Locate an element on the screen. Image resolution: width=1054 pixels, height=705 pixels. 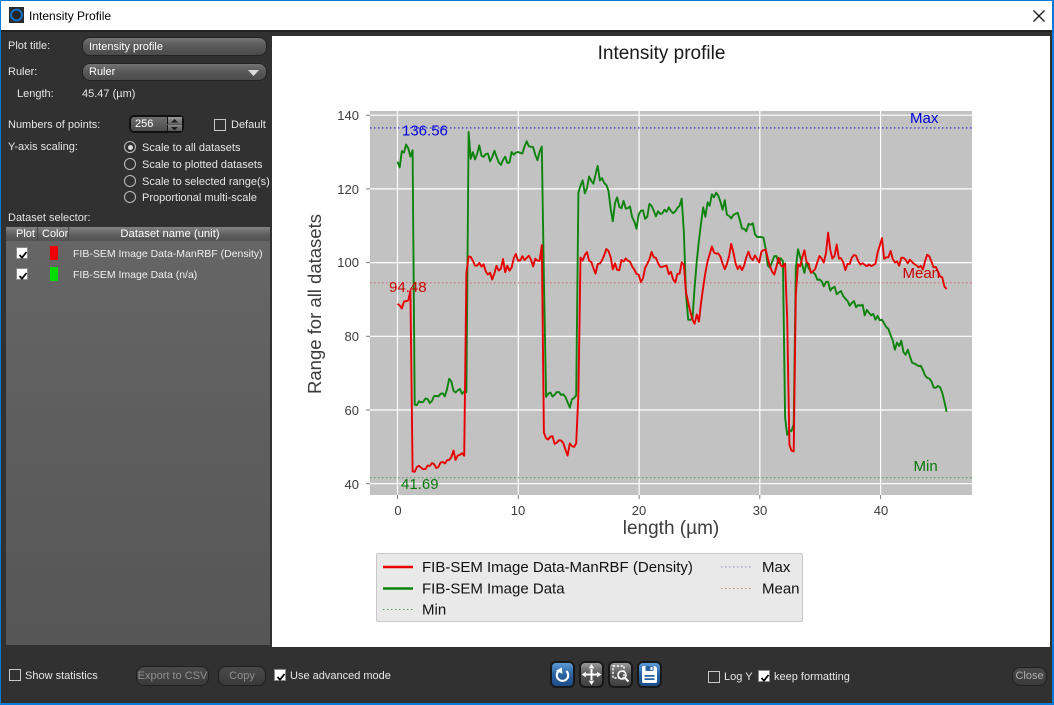
svg-text: FIB-SEM Image Data is located at coordinates (493, 589).